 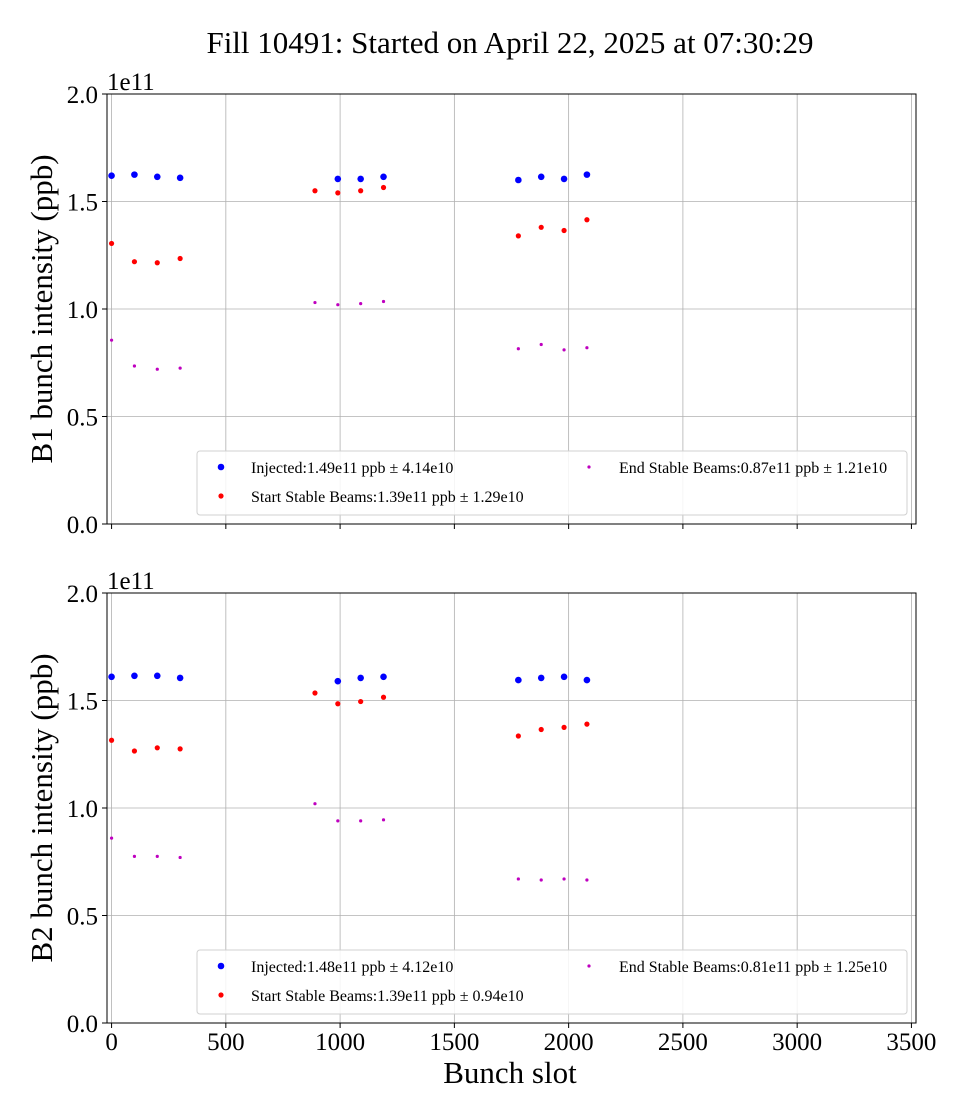 I want to click on b2-legend-label: Injected:1.48e11 ppb ± 4.12e10, so click(x=352, y=967).